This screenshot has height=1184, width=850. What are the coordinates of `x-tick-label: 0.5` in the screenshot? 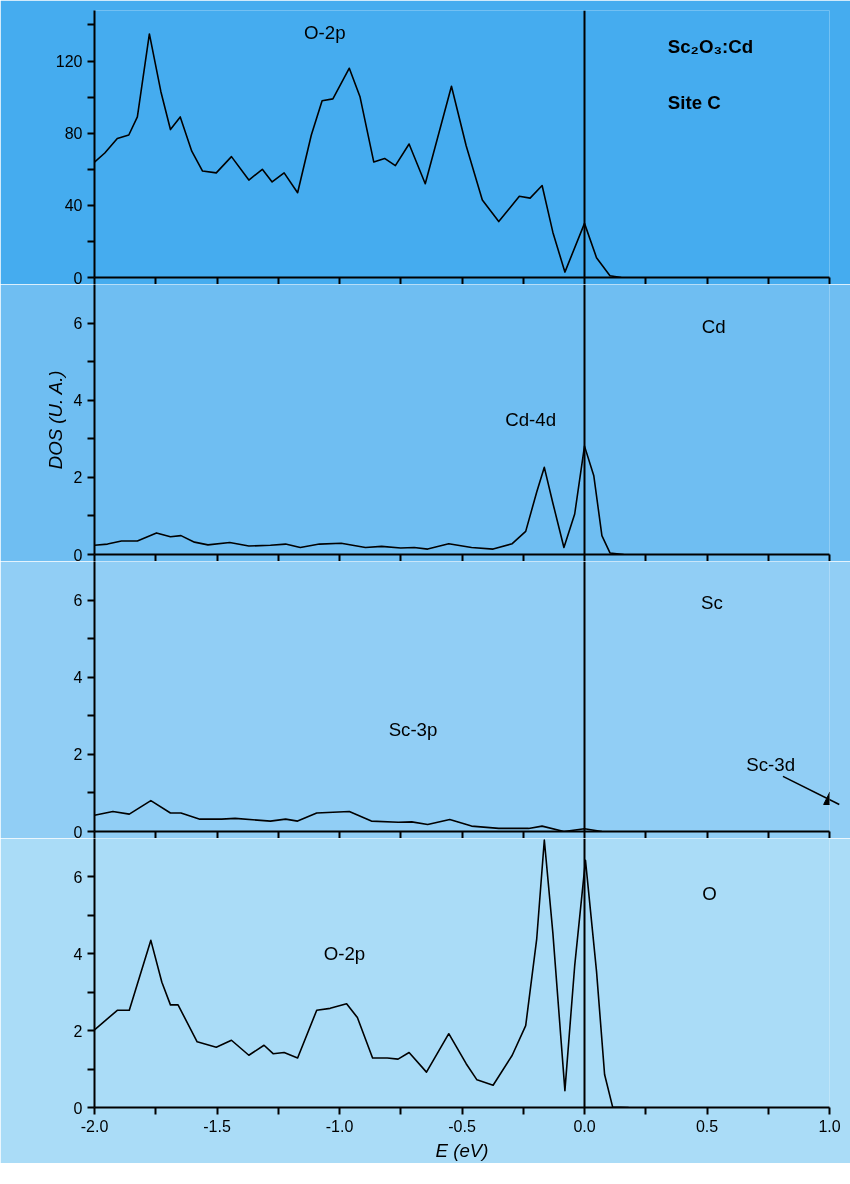 It's located at (707, 1126).